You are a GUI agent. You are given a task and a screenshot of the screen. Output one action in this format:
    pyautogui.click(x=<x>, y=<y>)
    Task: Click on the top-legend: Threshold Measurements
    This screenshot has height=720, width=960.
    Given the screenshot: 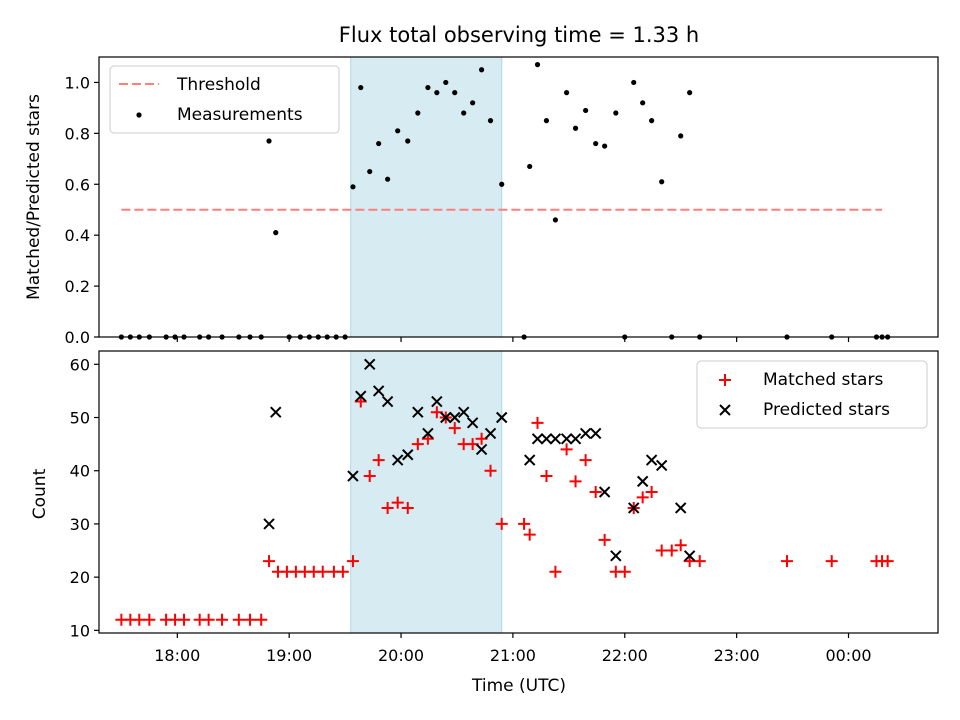 What is the action you would take?
    pyautogui.click(x=224, y=99)
    